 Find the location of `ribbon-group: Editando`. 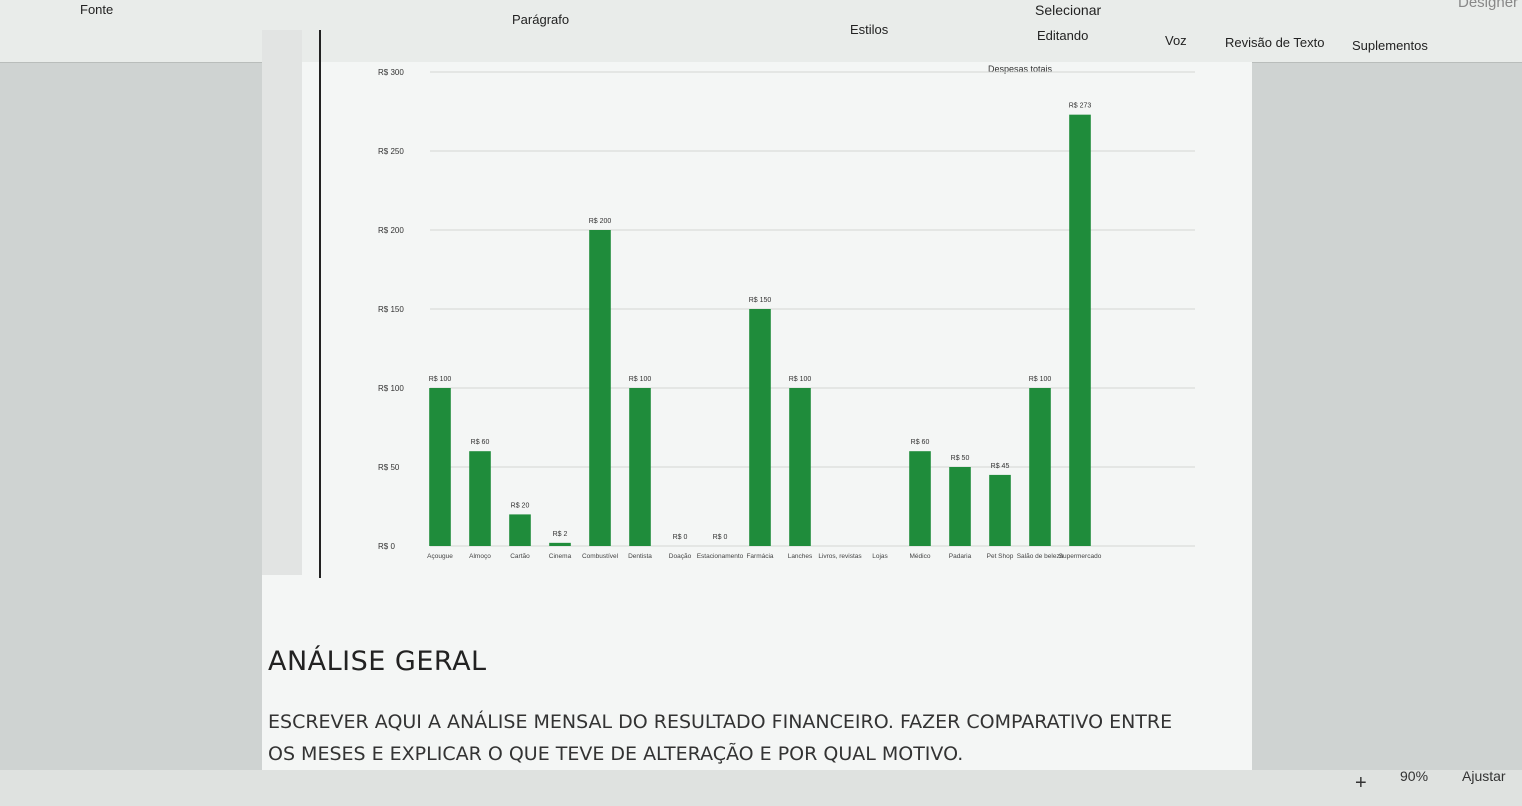

ribbon-group: Editando is located at coordinates (1063, 35).